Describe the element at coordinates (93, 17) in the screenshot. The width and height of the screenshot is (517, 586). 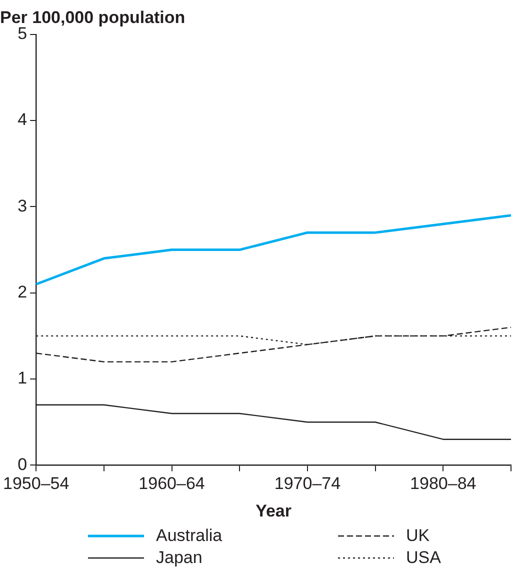
I see `y-axis-title: Per 100,000 population` at that location.